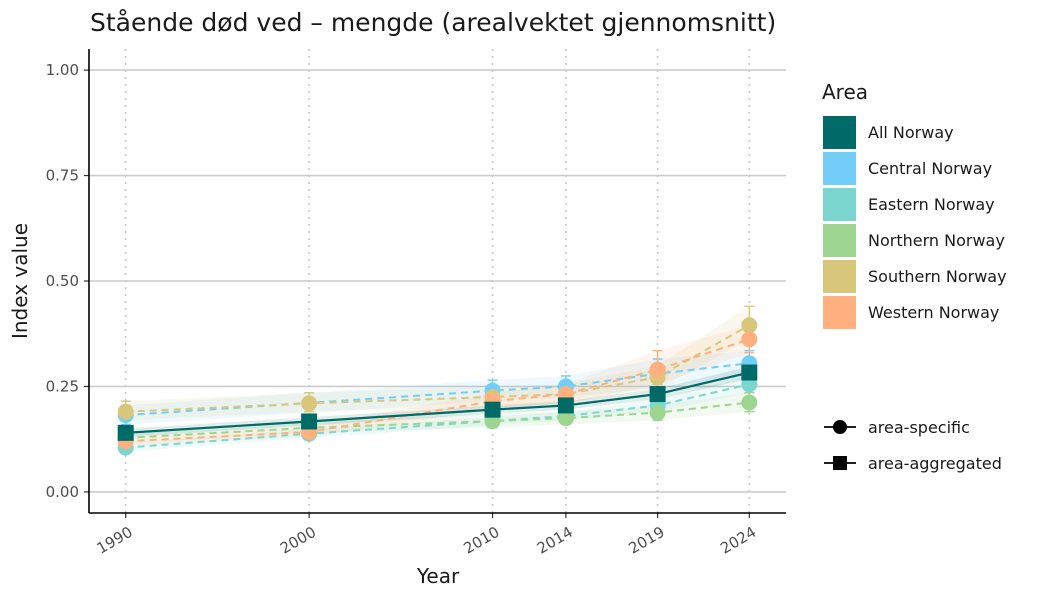  Describe the element at coordinates (62, 281) in the screenshot. I see `y-tick-label: 0.50` at that location.